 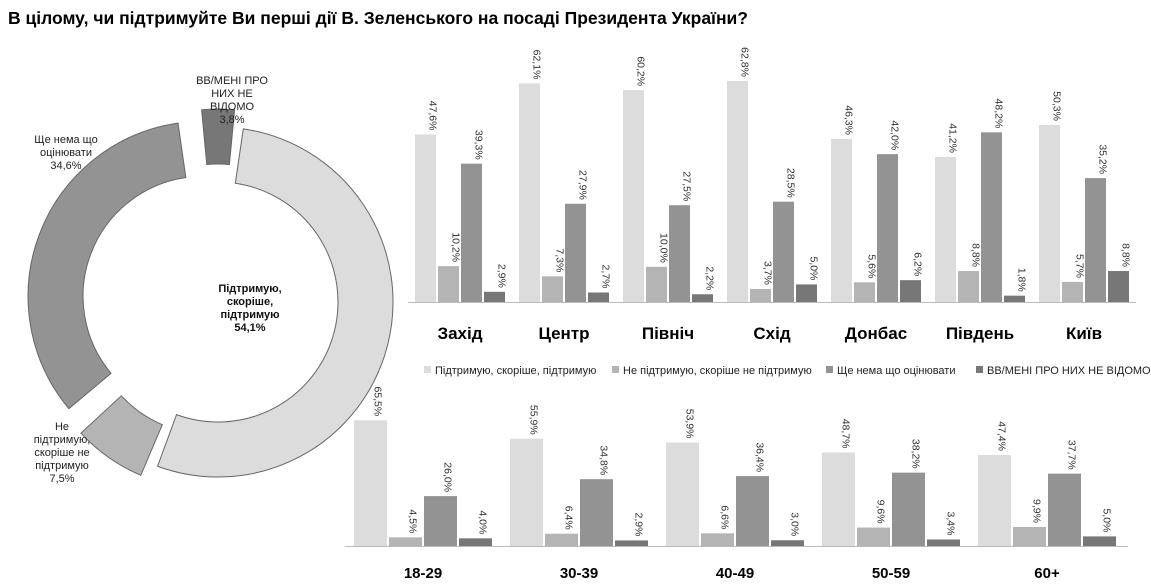 What do you see at coordinates (771, 333) in the screenshot?
I see `category-label: Схід` at bounding box center [771, 333].